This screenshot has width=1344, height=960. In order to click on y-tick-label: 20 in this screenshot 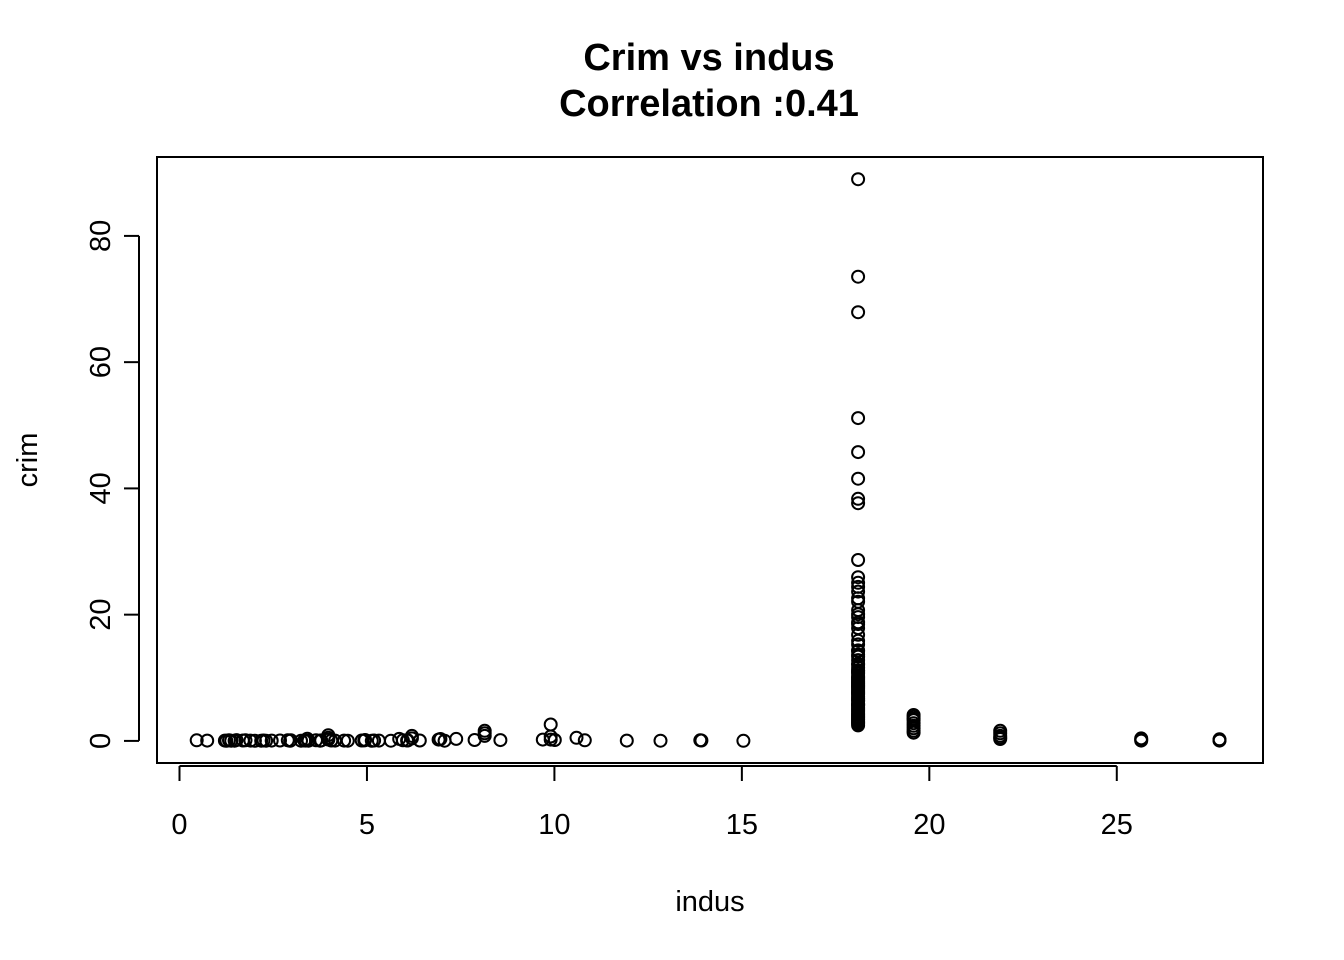, I will do `click(101, 615)`.